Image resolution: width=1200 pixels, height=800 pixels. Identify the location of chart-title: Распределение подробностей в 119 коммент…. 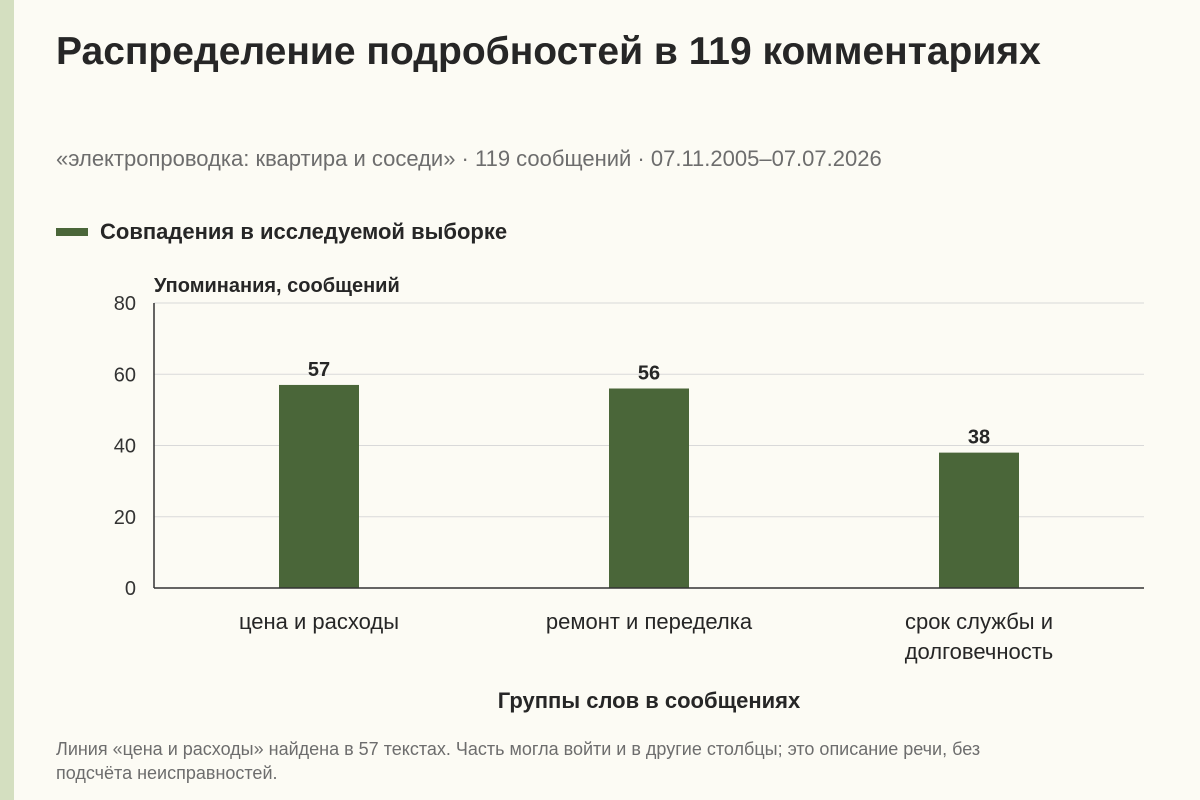
(548, 51).